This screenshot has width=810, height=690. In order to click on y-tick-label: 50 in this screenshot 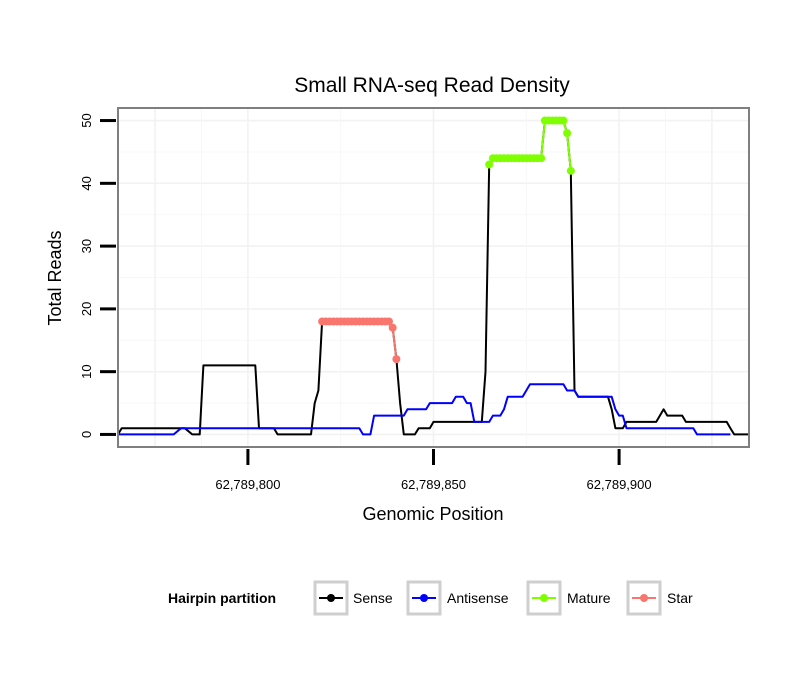, I will do `click(86, 120)`.